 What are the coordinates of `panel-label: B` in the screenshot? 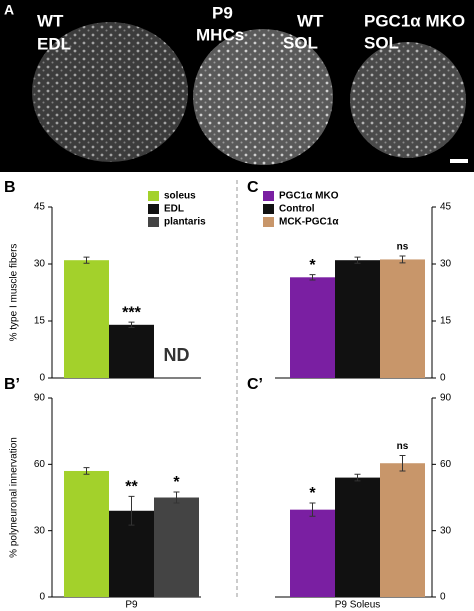 It's located at (10, 187).